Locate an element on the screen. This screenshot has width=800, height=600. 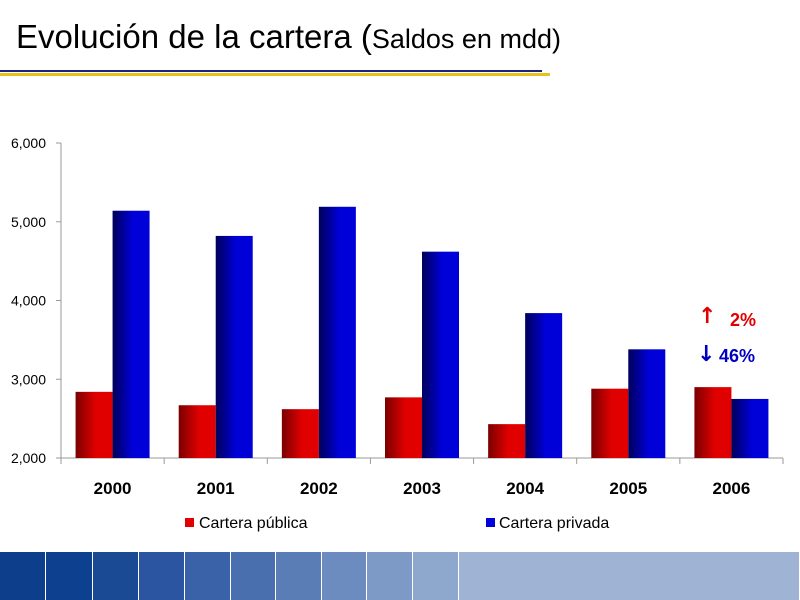
y-tick-label: 6,000 is located at coordinates (28, 143).